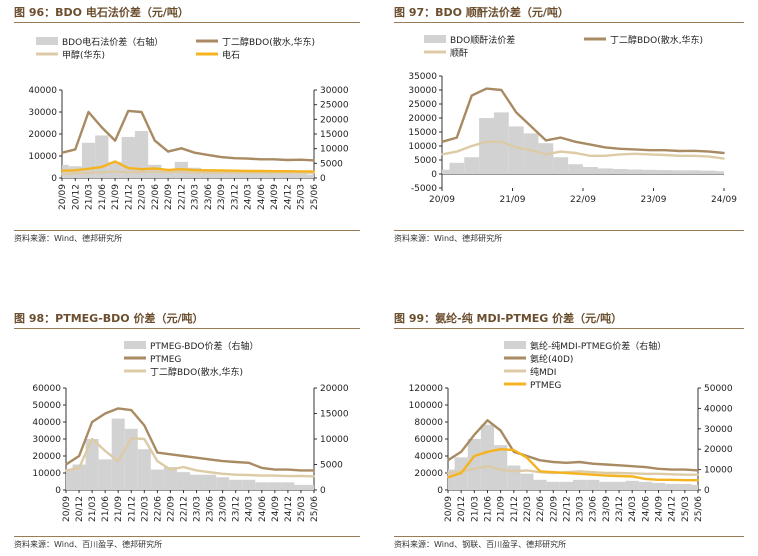 Image resolution: width=758 pixels, height=556 pixels. What do you see at coordinates (46, 389) in the screenshot?
I see `y-tick-label: 60000` at bounding box center [46, 389].